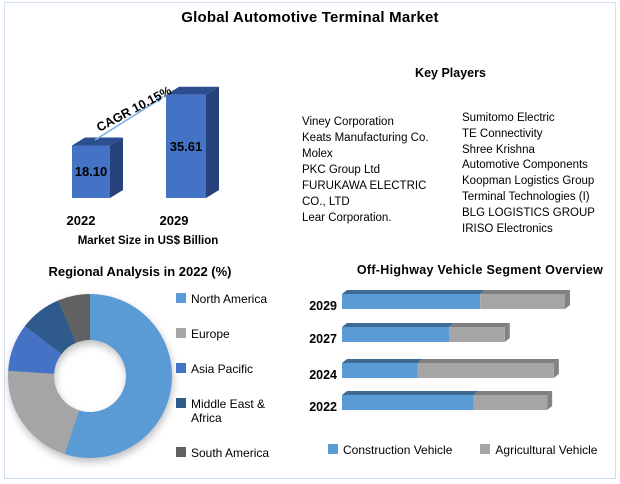 The height and width of the screenshot is (484, 620). What do you see at coordinates (341, 170) in the screenshot?
I see `key-player-name: PKC Group Ltd` at bounding box center [341, 170].